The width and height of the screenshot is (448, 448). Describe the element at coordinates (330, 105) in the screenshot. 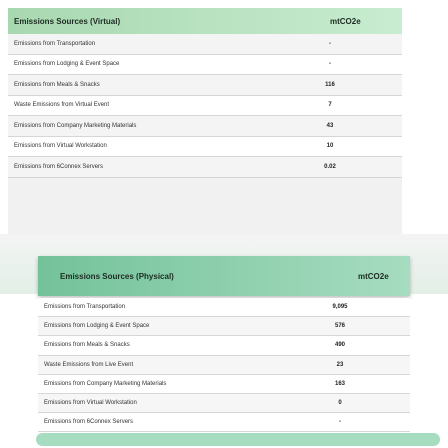

I see `row-value: 7` at that location.